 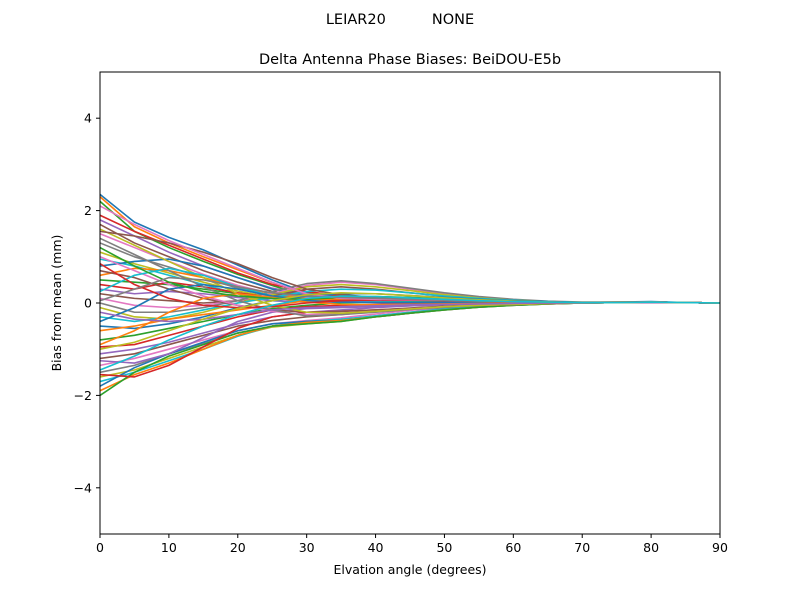 I want to click on y-tick-label: 0, so click(x=88, y=303).